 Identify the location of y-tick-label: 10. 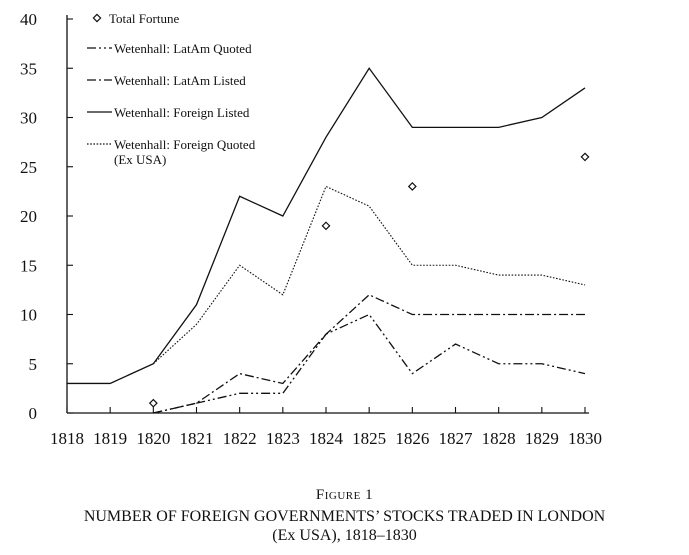
(28, 315).